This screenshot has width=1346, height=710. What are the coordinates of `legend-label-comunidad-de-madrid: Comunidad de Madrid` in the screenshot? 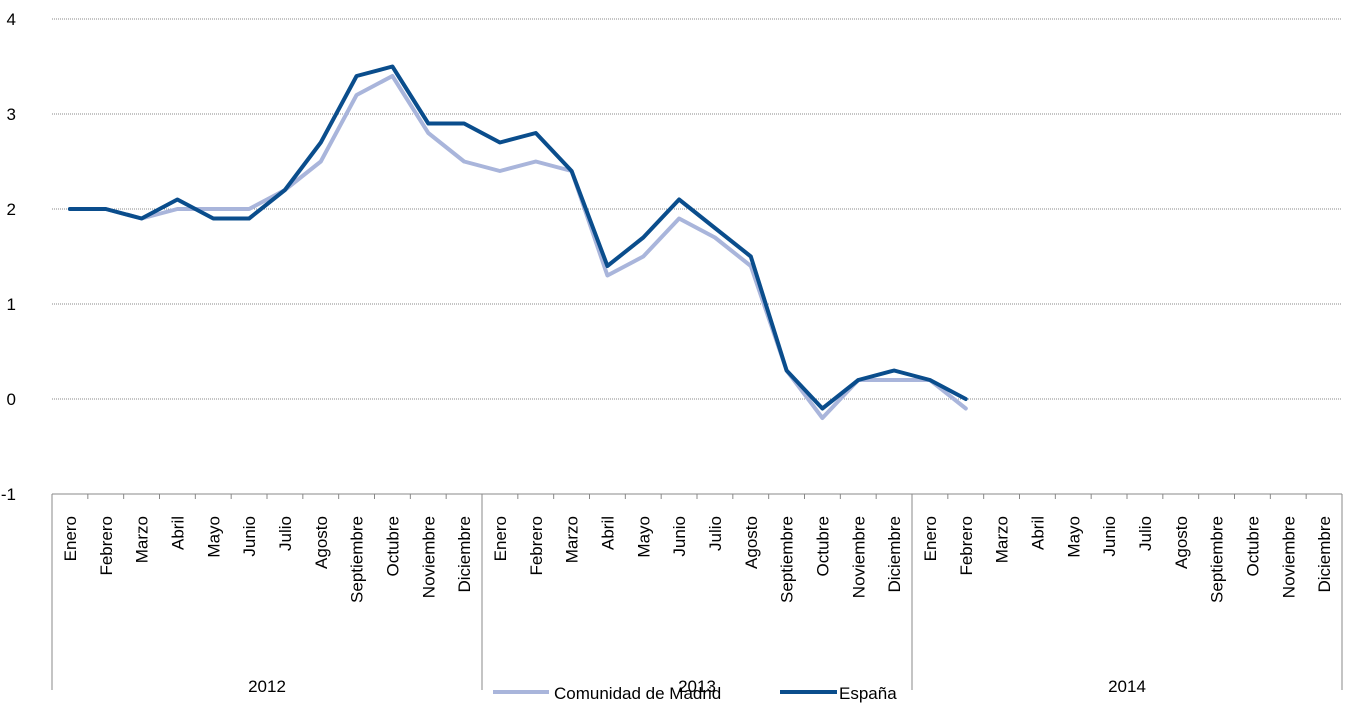 It's located at (637, 693).